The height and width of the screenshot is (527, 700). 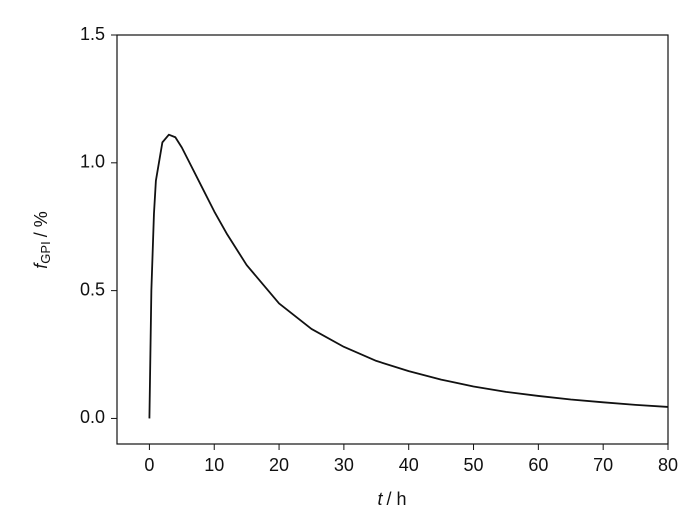 What do you see at coordinates (397, 499) in the screenshot?
I see `x-label-unit: / h` at bounding box center [397, 499].